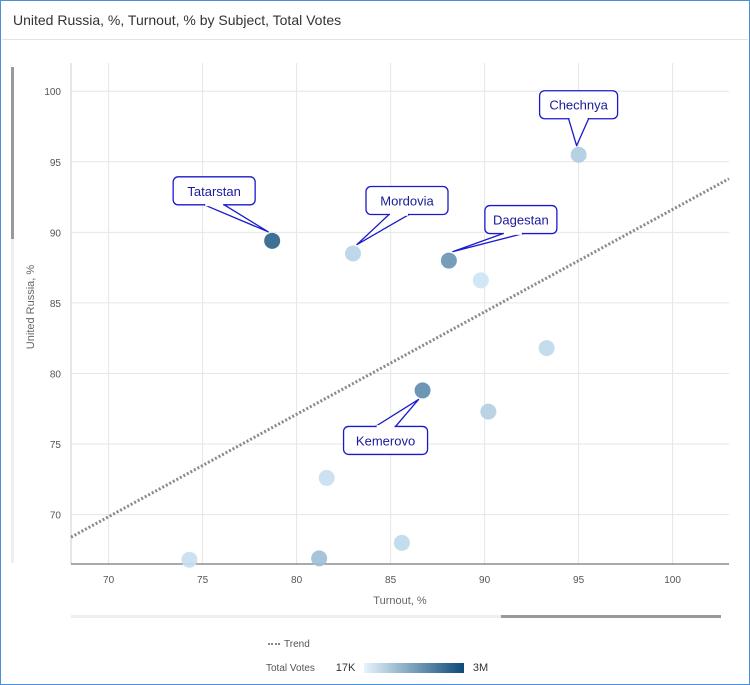  What do you see at coordinates (213, 191) in the screenshot?
I see `callout-label: Tatarstan` at bounding box center [213, 191].